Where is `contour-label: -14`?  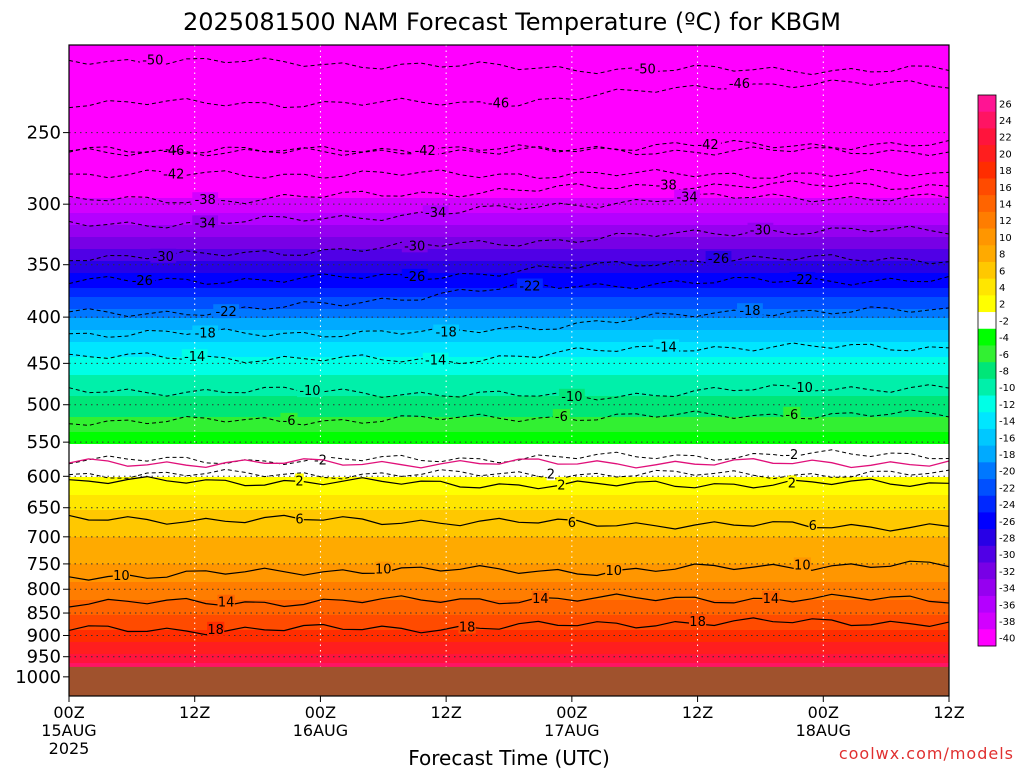
contour-label: -14 is located at coordinates (435, 361).